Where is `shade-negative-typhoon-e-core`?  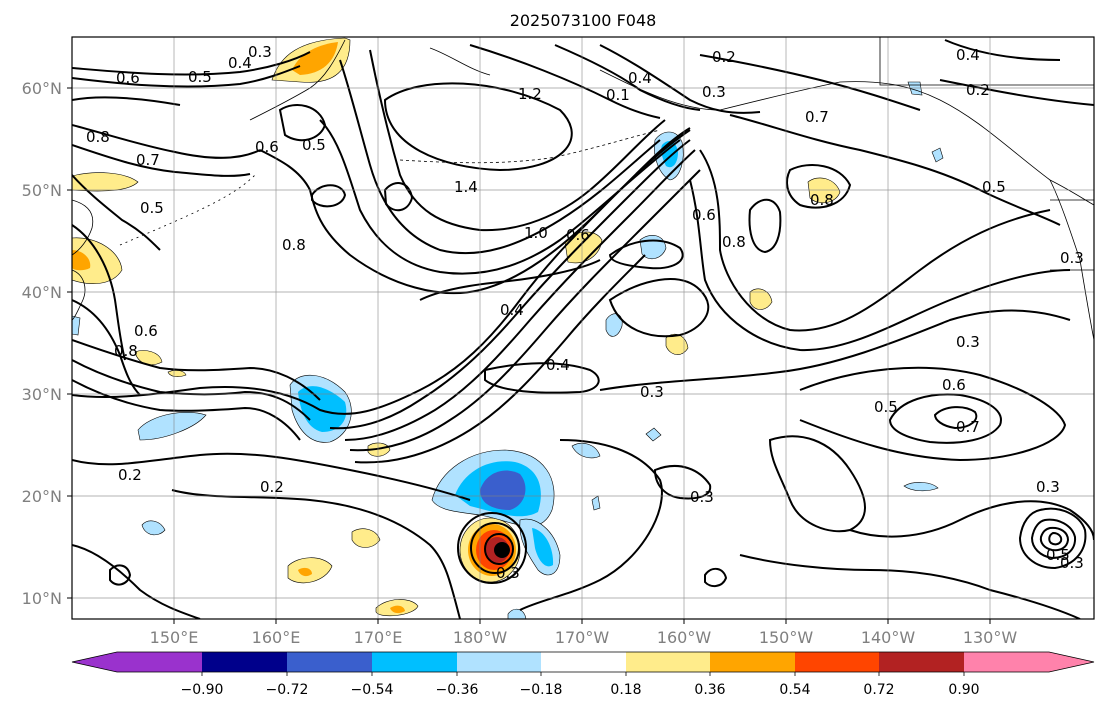 shade-negative-typhoon-e-core is located at coordinates (543, 547).